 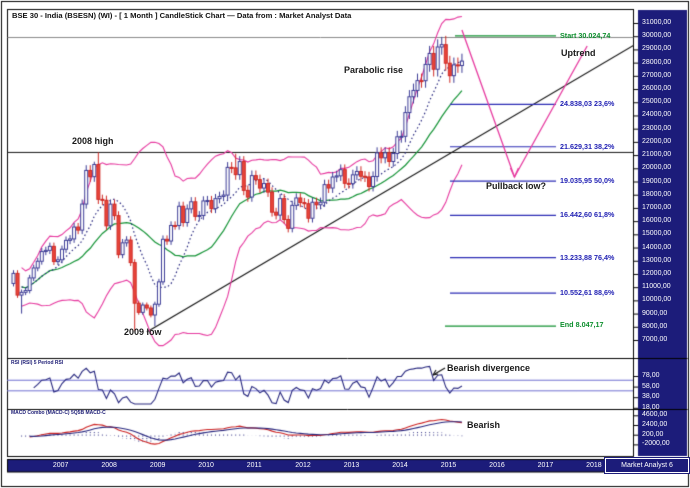 What do you see at coordinates (657, 49) in the screenshot?
I see `price-tick-label: 29000,00` at bounding box center [657, 49].